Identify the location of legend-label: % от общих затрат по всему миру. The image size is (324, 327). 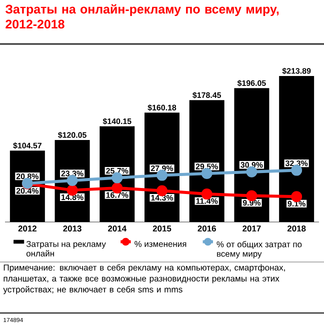
(259, 249).